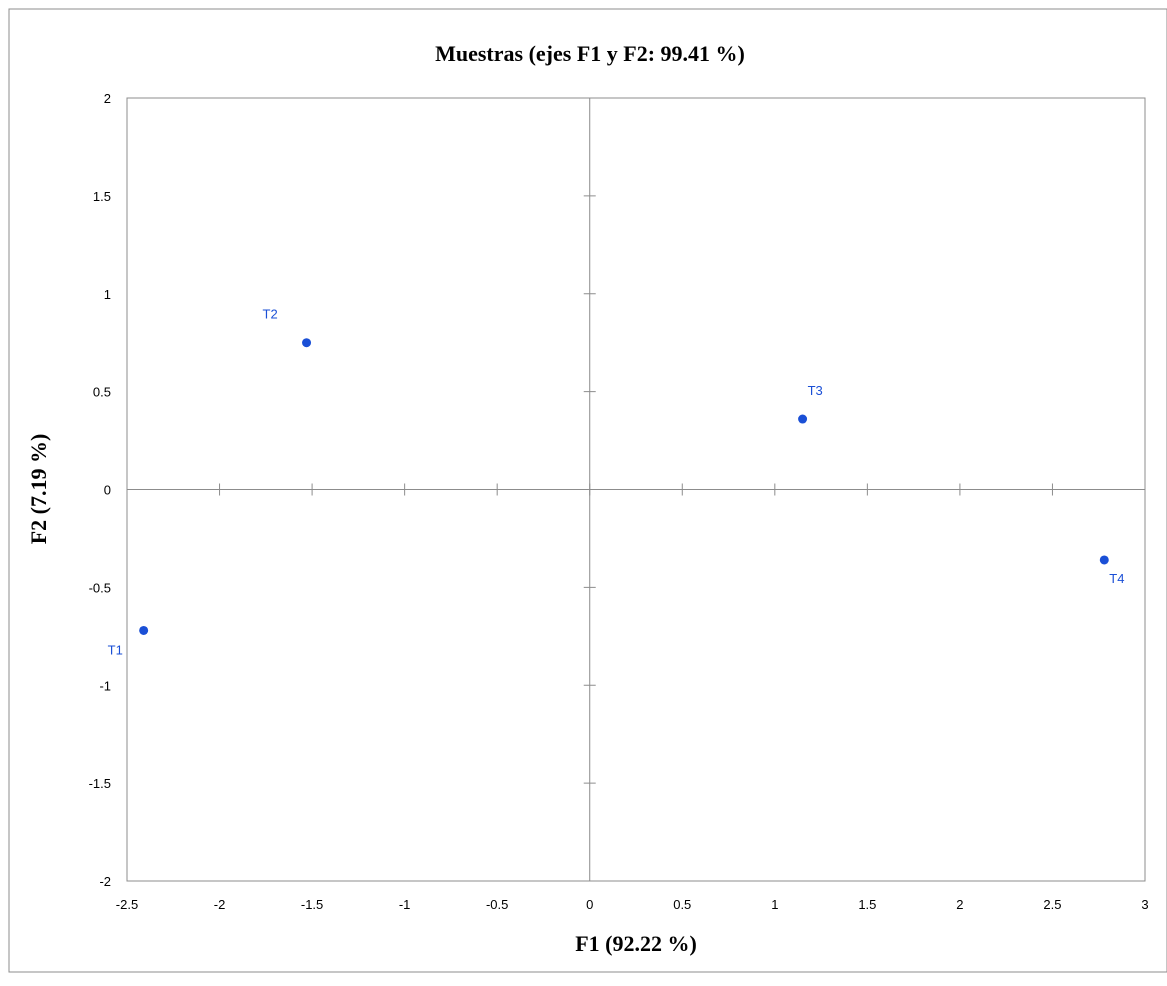  I want to click on x-tick-label: 0, so click(589, 904).